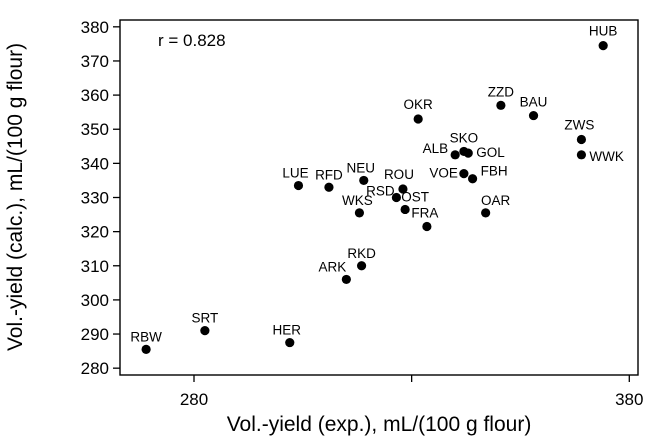 This screenshot has width=646, height=436. What do you see at coordinates (192, 40) in the screenshot?
I see `correlation-annotation: r = 0.828` at bounding box center [192, 40].